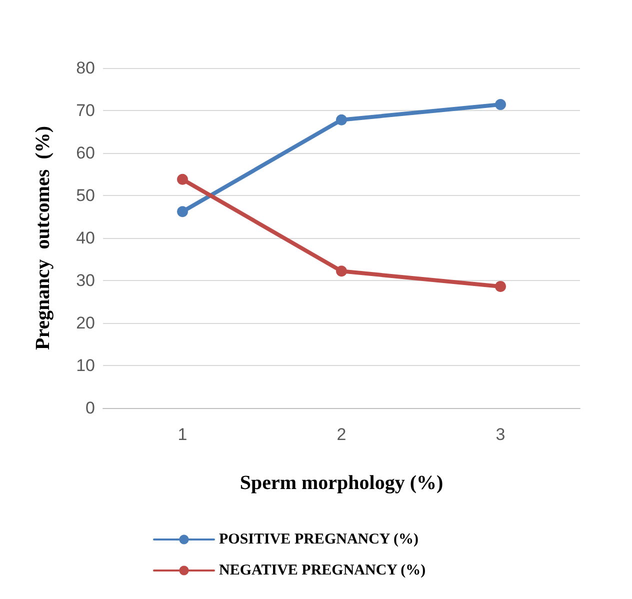 This screenshot has width=632, height=599. What do you see at coordinates (43, 238) in the screenshot?
I see `y-axis-title: Pregnancy outcomes (%)` at bounding box center [43, 238].